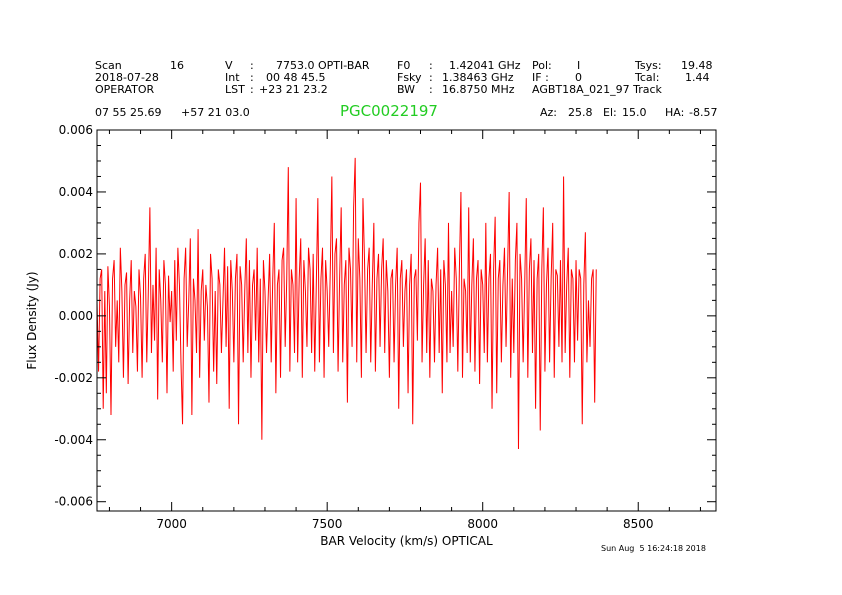 The height and width of the screenshot is (595, 842). Describe the element at coordinates (404, 65) in the screenshot. I see `f0-label: F0` at that location.